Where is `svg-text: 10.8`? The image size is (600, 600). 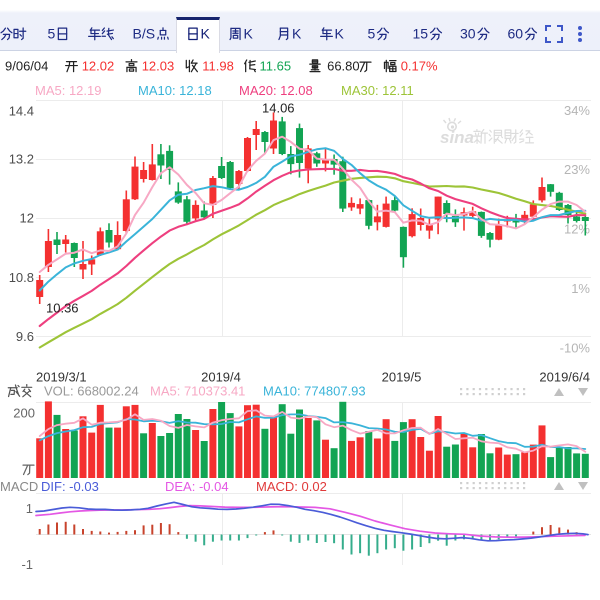
svg-text: 10.8 is located at coordinates (21, 277).